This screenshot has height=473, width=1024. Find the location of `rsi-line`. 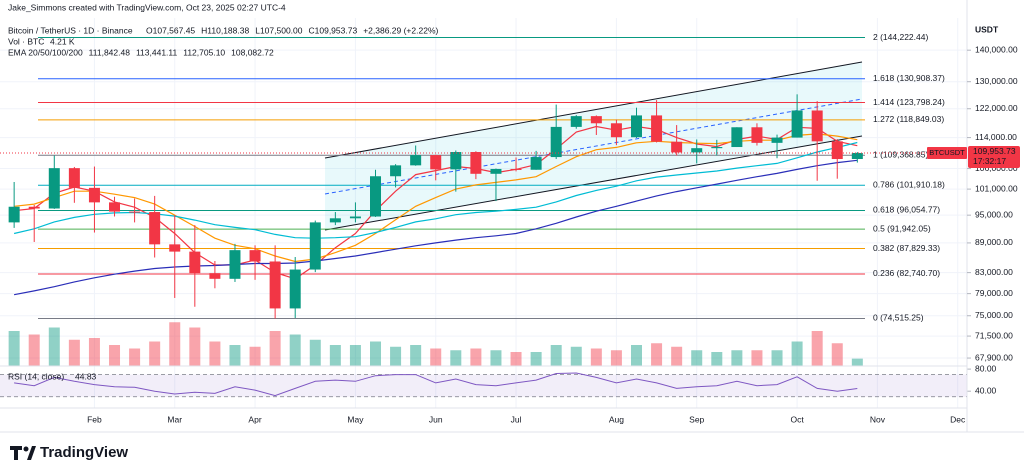

rsi-line is located at coordinates (436, 384).